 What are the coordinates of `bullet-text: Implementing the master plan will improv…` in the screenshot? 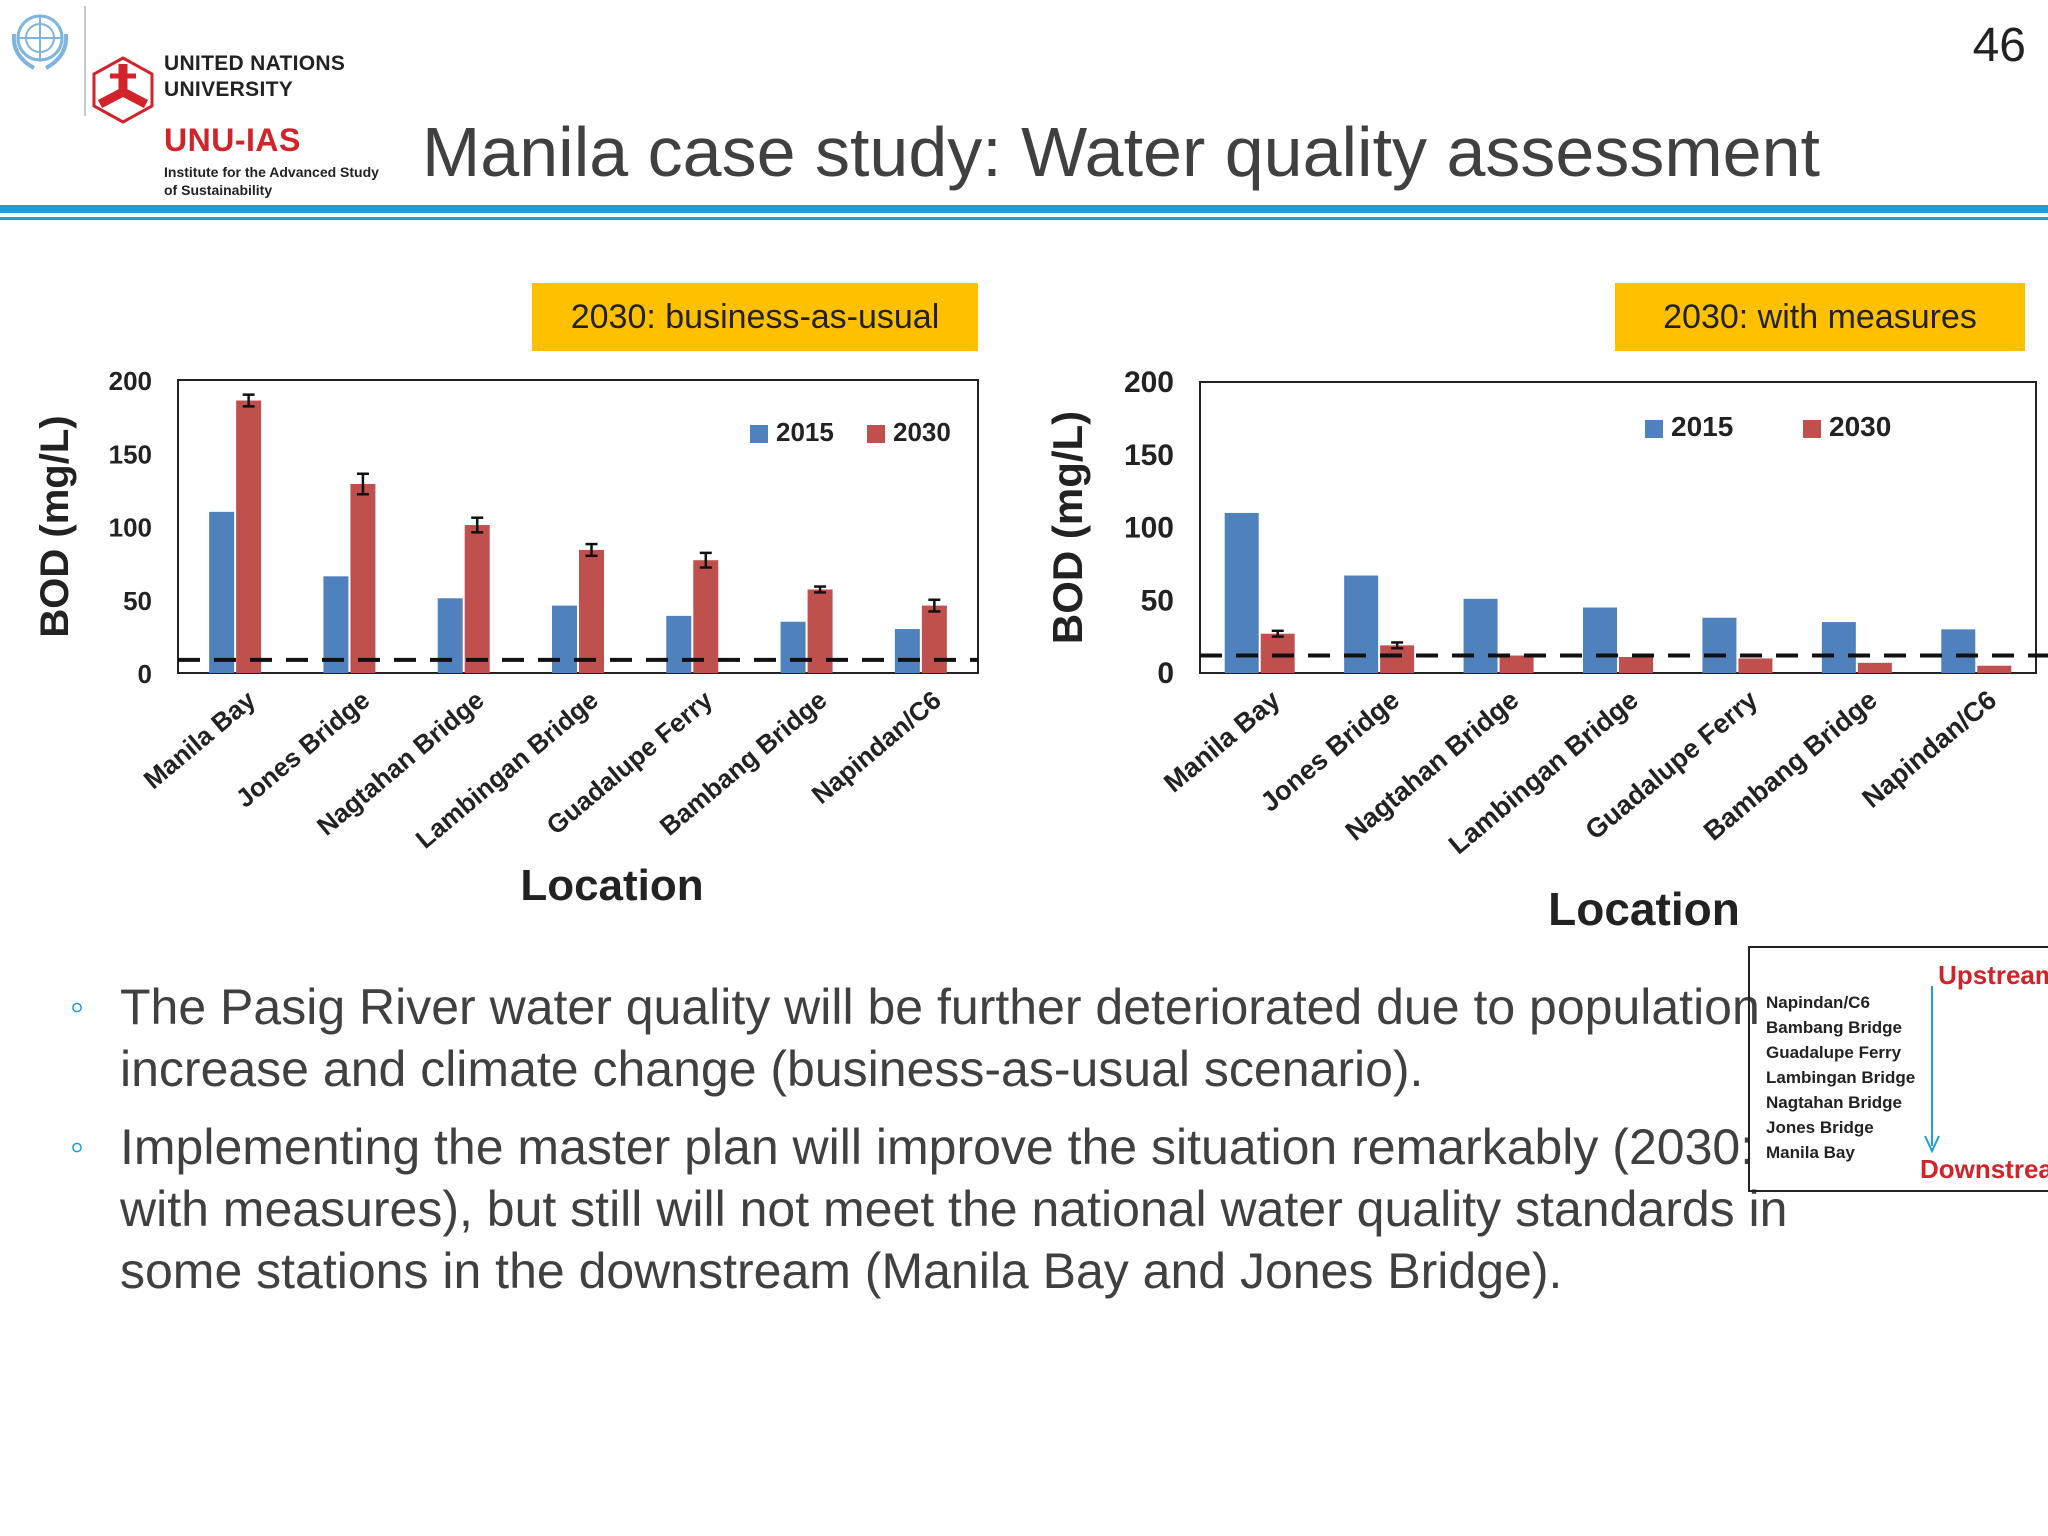 It's located at (954, 1209).